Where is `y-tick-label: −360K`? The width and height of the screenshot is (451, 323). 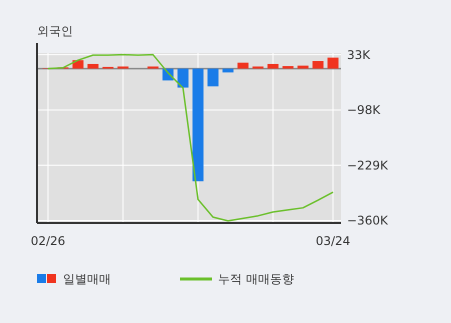
y-tick-label: −360K is located at coordinates (368, 221).